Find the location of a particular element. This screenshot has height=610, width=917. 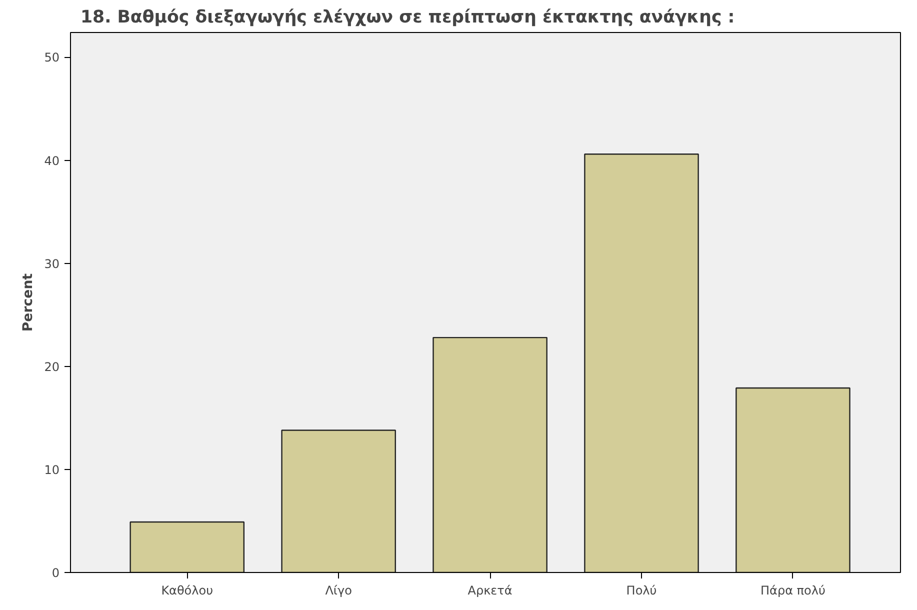

y-tick-label: 20 is located at coordinates (52, 367).